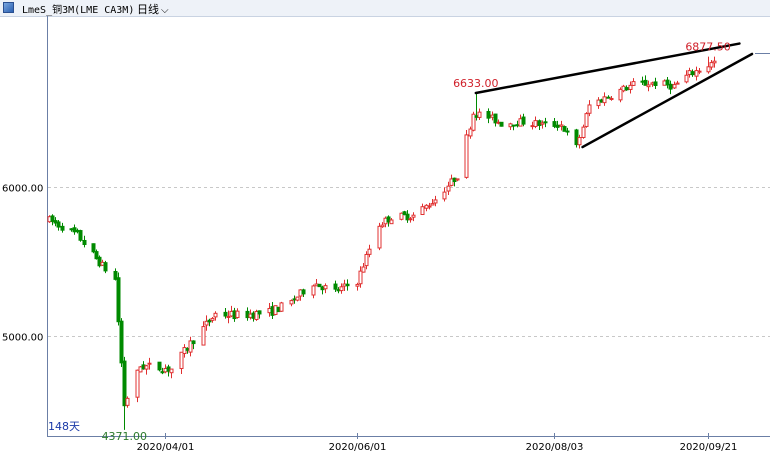 The height and width of the screenshot is (455, 770). I want to click on period-selector: 日线 ⌵, so click(153, 9).